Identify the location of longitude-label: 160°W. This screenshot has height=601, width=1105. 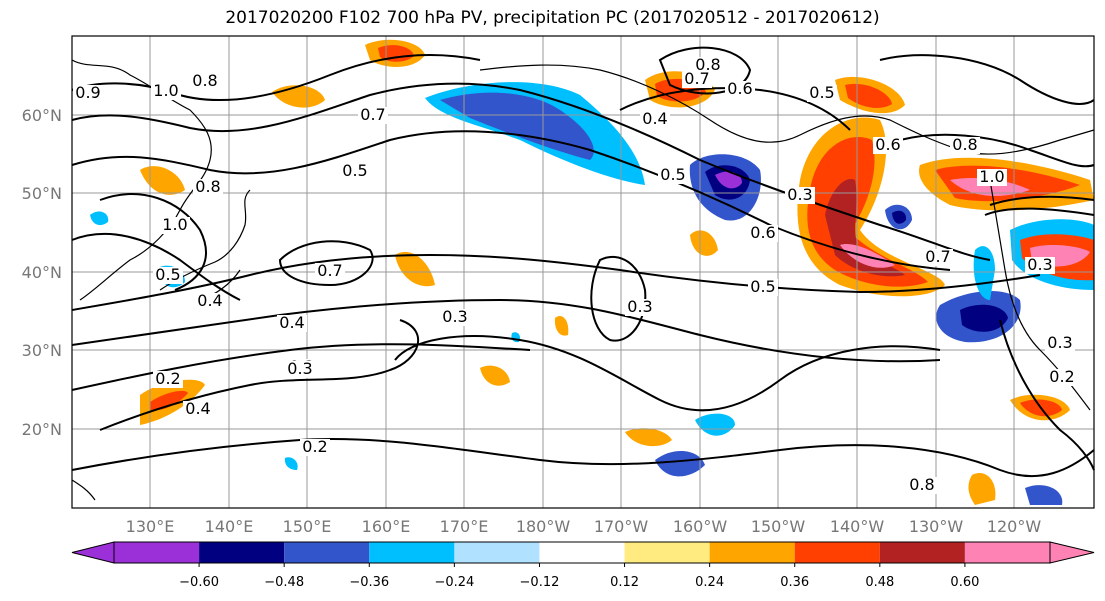
(700, 526).